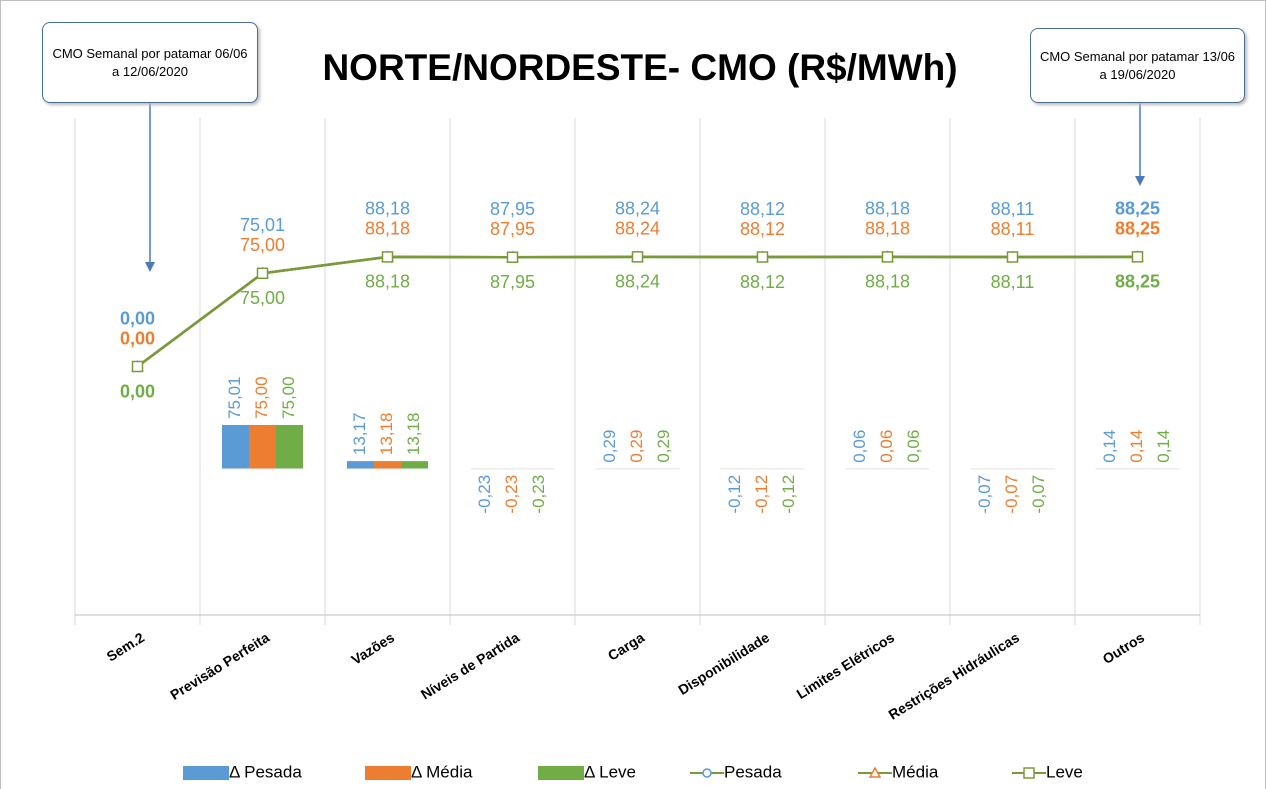 The height and width of the screenshot is (789, 1266). I want to click on x-tick-label: Outros, so click(1124, 648).